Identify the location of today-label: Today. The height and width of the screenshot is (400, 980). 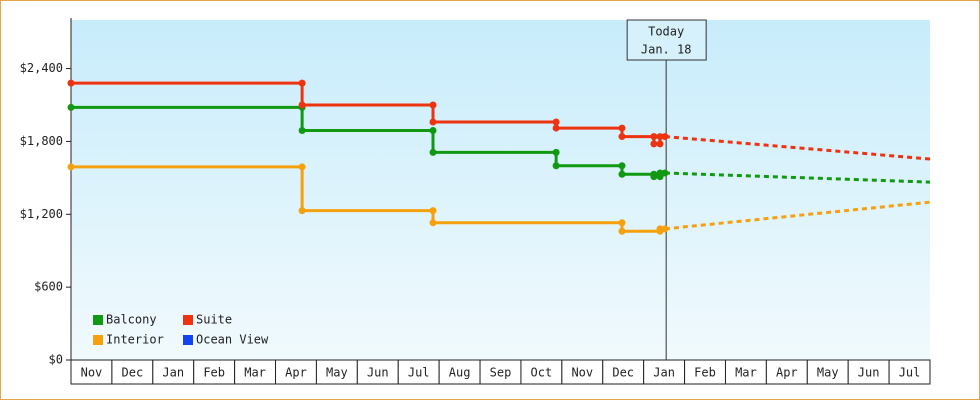
(666, 32).